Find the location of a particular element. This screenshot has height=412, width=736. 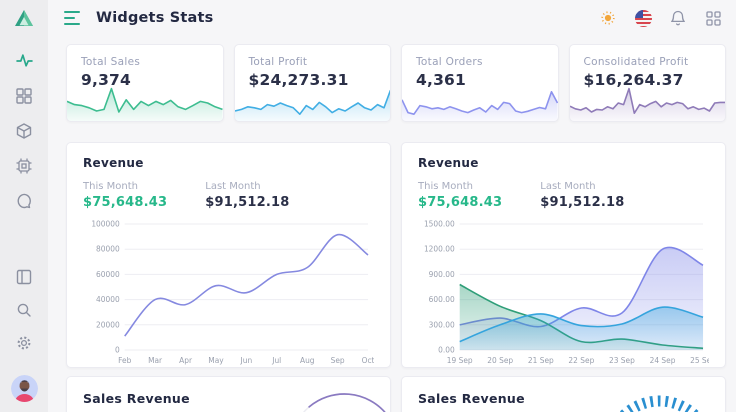

activity-icon is located at coordinates (24, 60).